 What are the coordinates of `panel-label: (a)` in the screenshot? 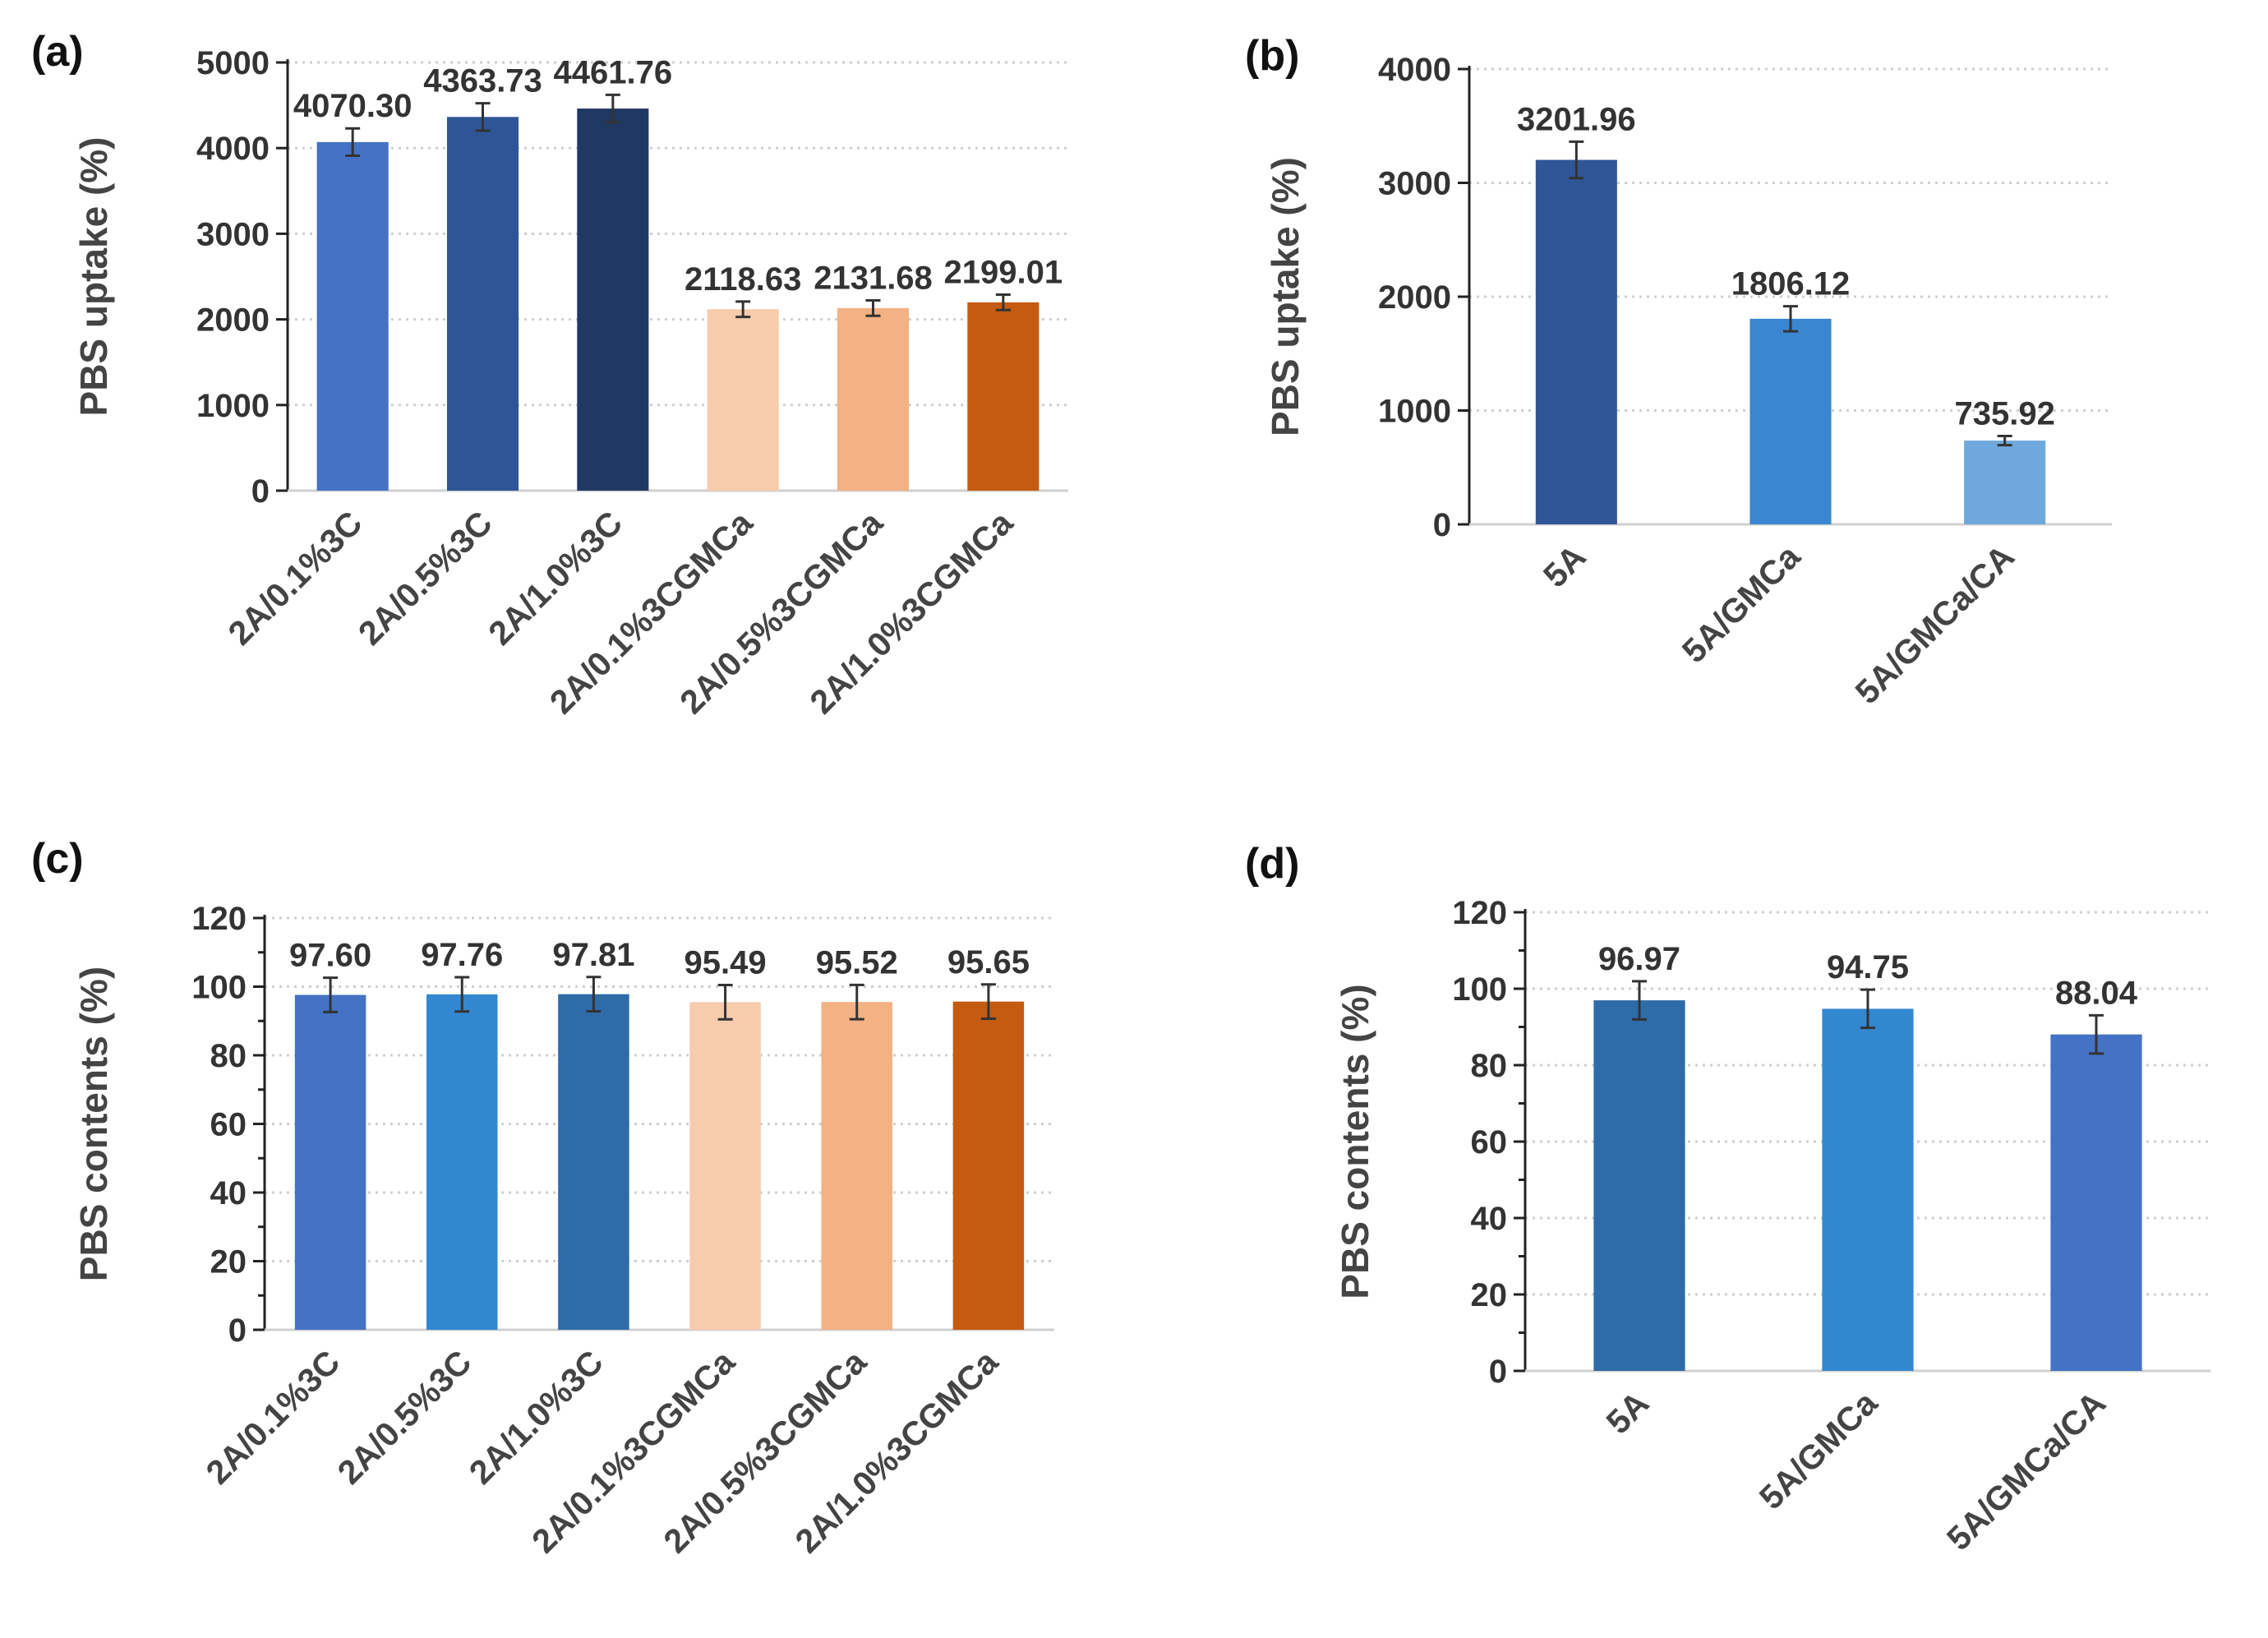 It's located at (57, 52).